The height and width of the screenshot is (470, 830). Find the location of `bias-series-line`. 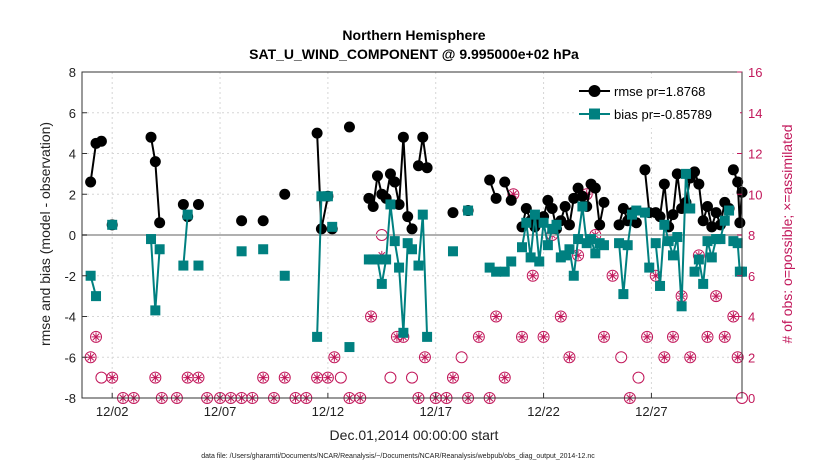

bias-series-line is located at coordinates (647, 240).